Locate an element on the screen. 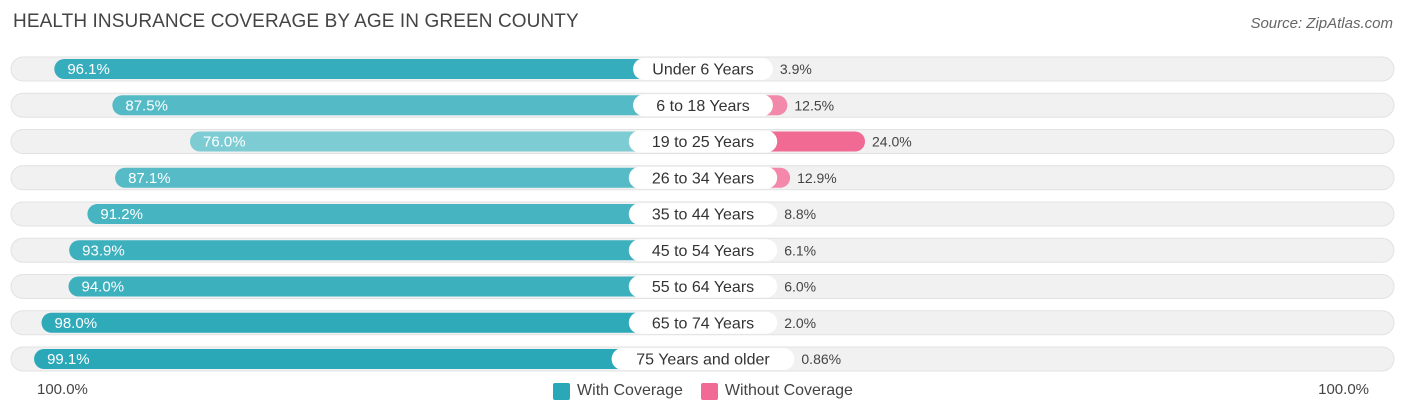  with-coverage-value: 87.5% is located at coordinates (146, 105).